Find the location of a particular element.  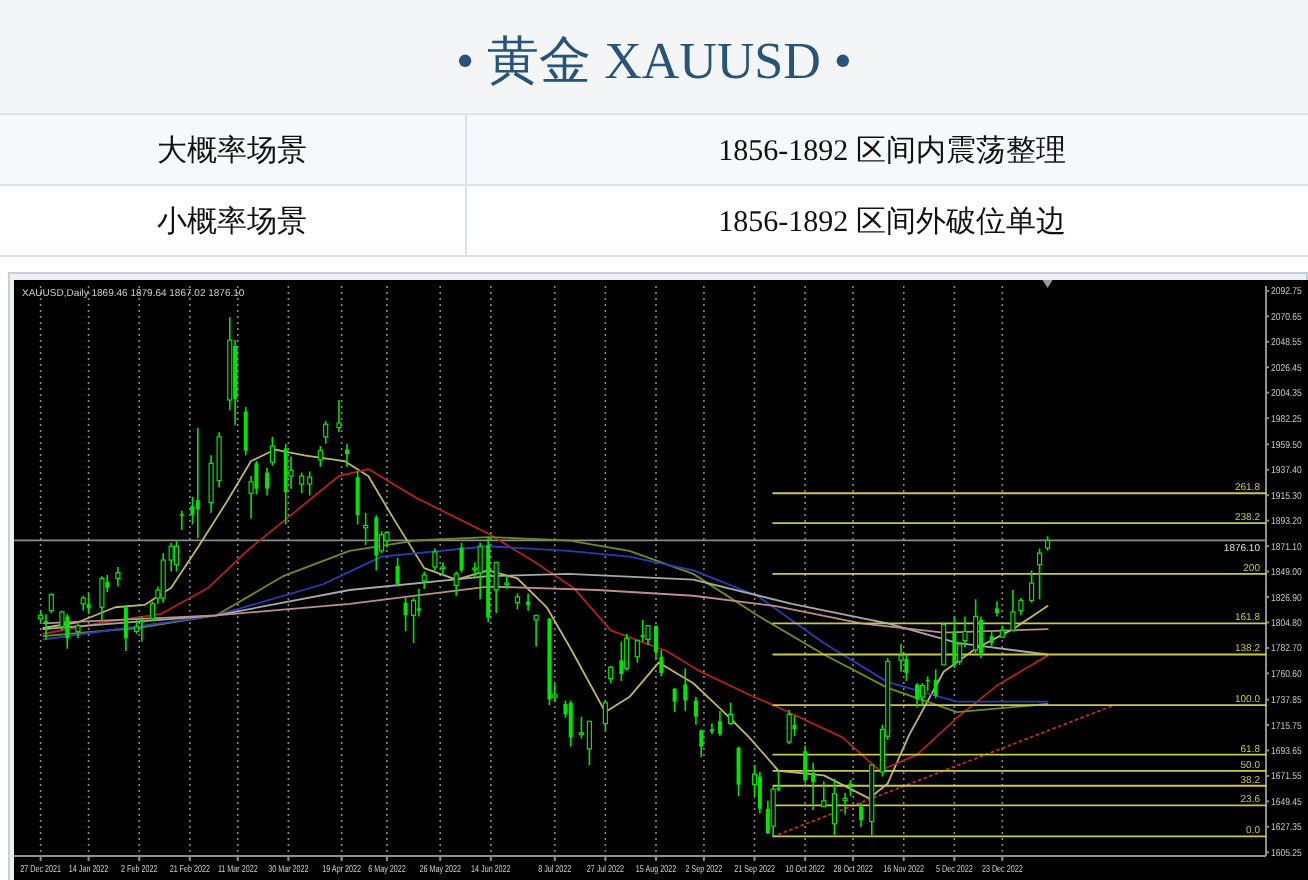

text: 小概率场景 is located at coordinates (232, 222).